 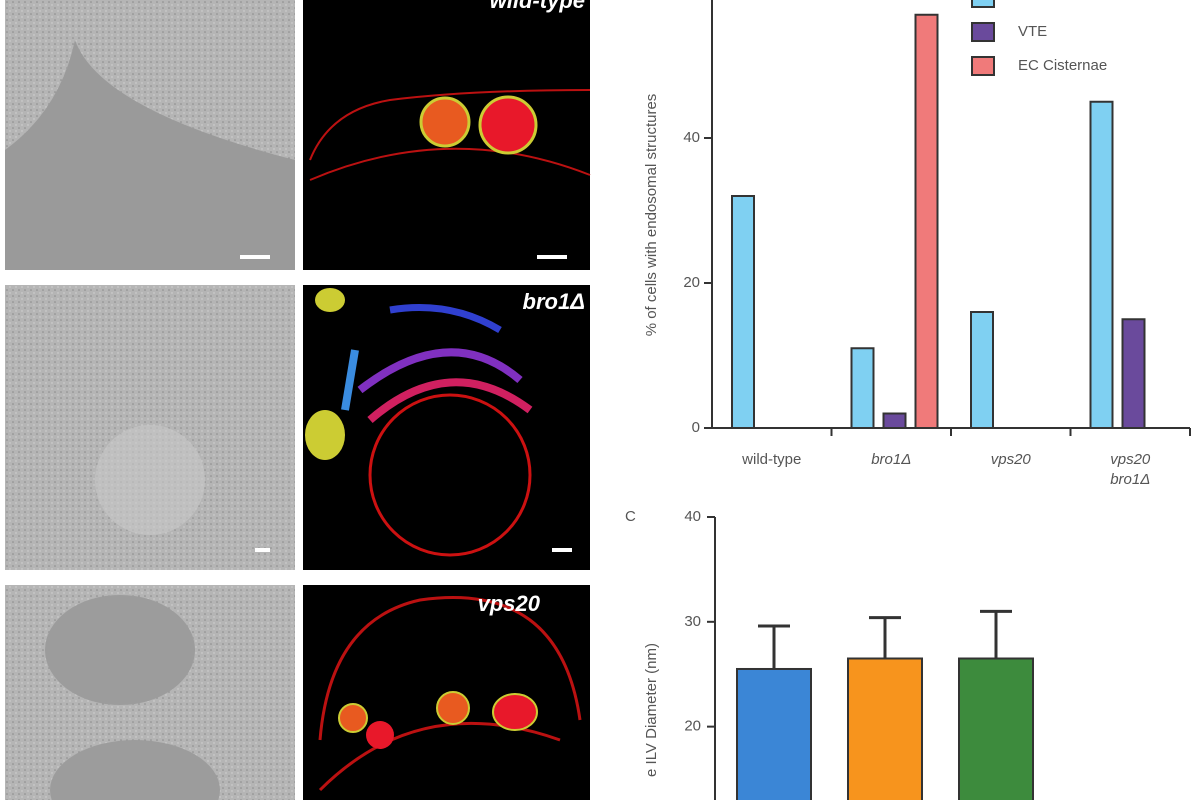 I want to click on panel-label: wild-type, so click(x=537, y=6).